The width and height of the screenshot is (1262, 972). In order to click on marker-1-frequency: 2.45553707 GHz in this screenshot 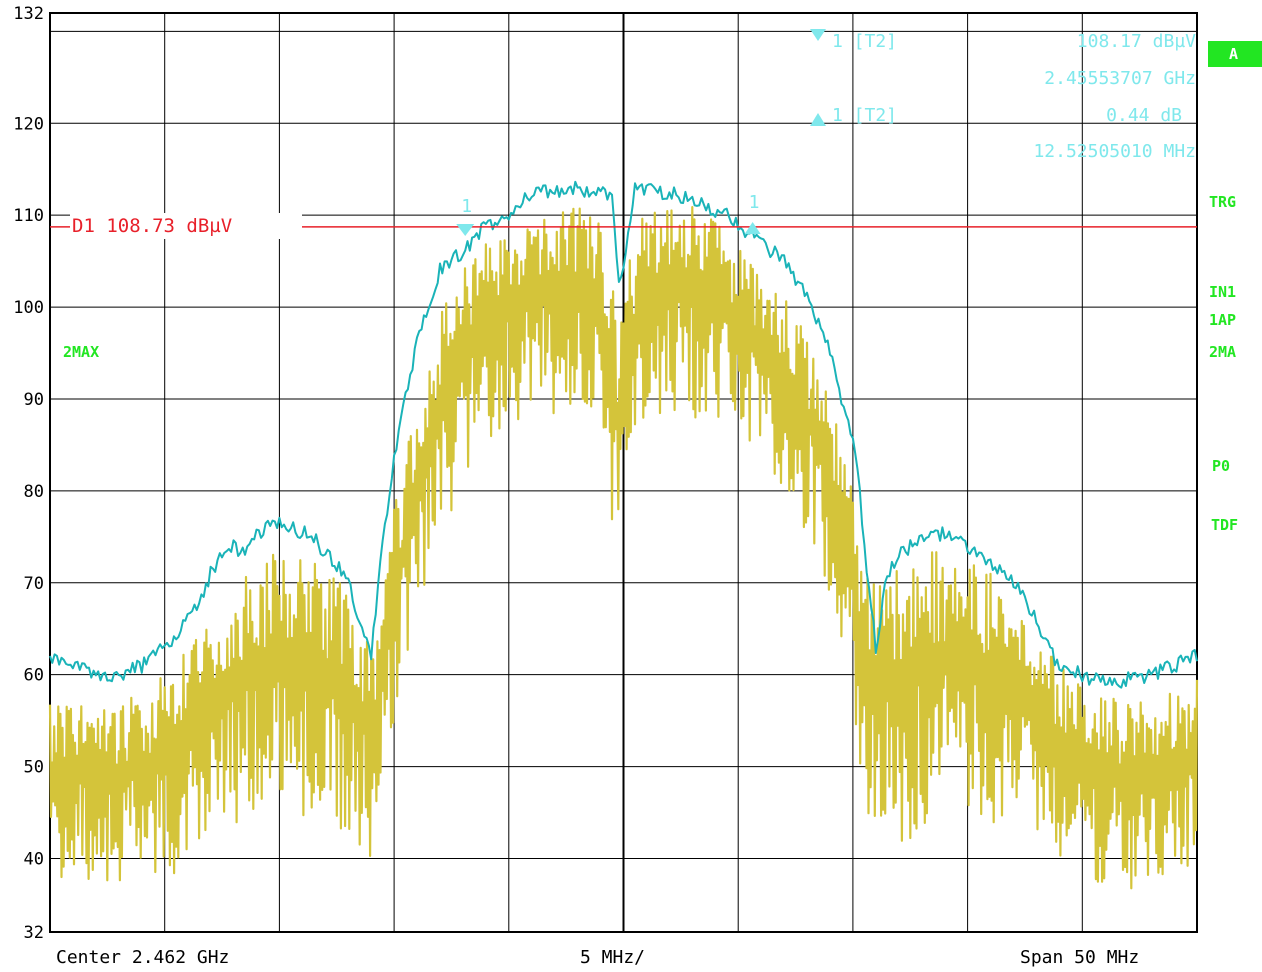, I will do `click(1120, 78)`.